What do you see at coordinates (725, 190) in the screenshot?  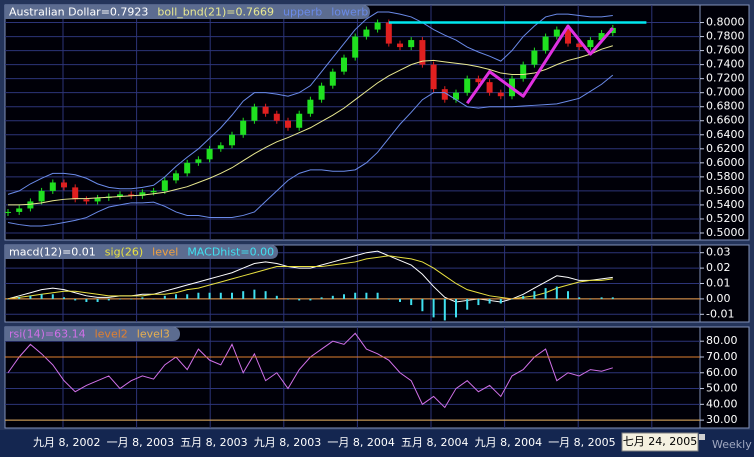 I see `y-tick-label: 0.5600` at bounding box center [725, 190].